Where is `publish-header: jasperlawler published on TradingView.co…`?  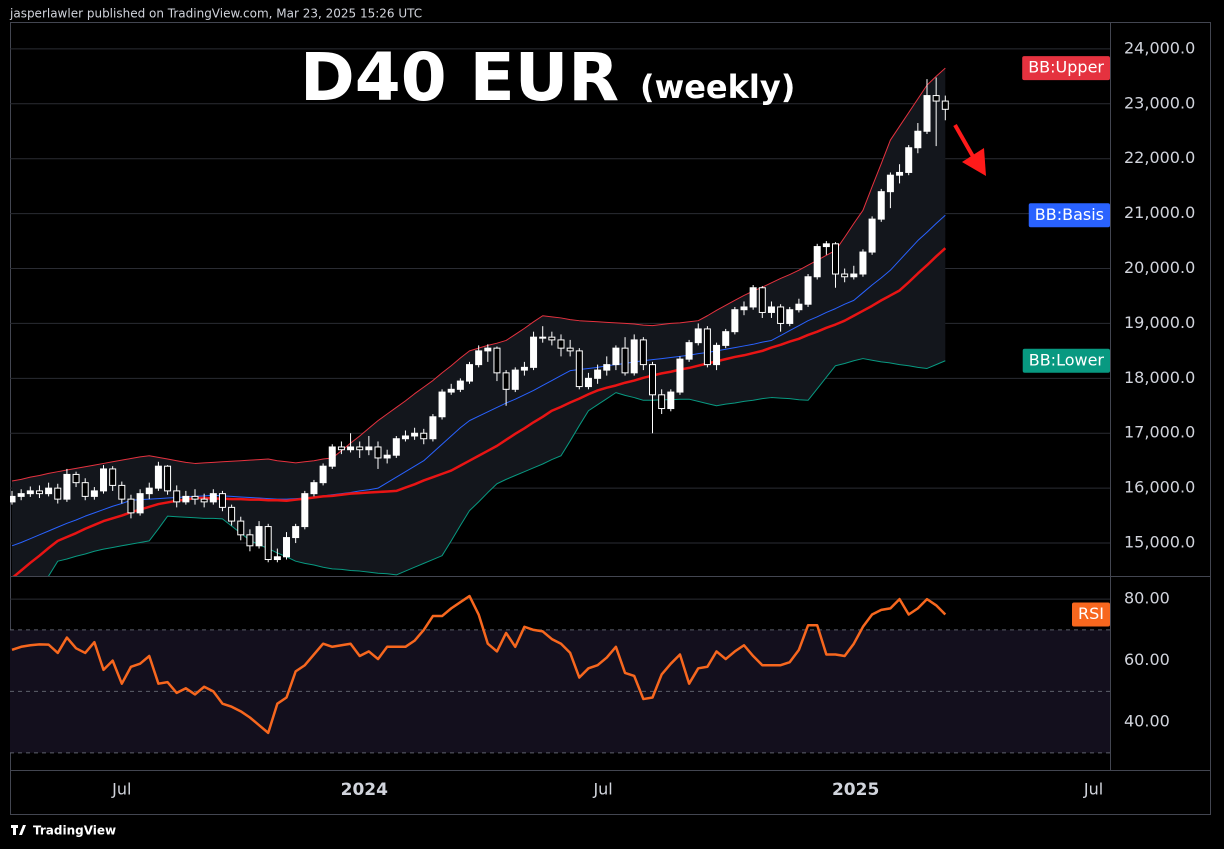
publish-header: jasperlawler published on TradingView.co… is located at coordinates (215, 14).